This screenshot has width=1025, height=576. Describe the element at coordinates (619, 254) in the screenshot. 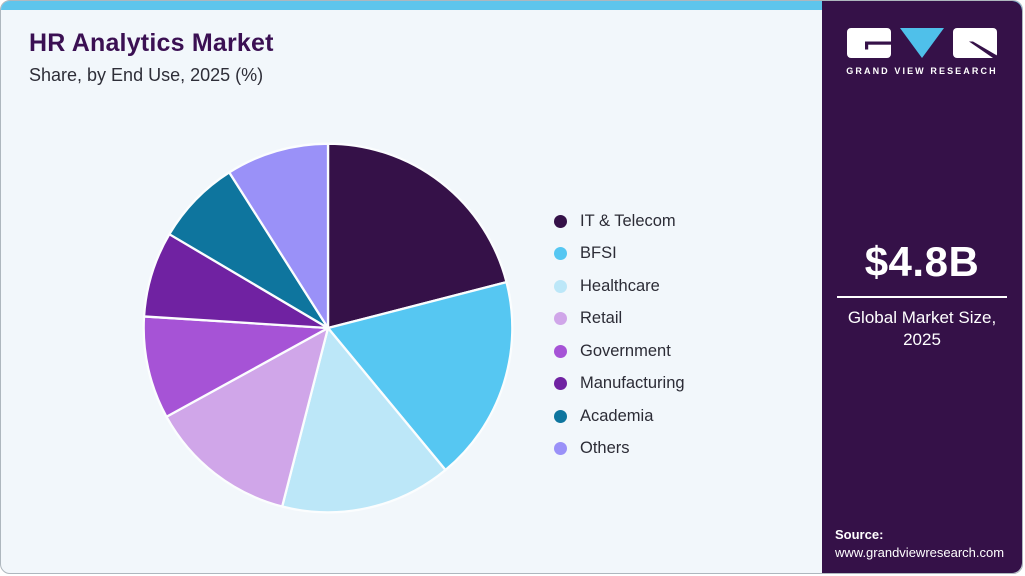

I see `legend-item: BFSI` at that location.